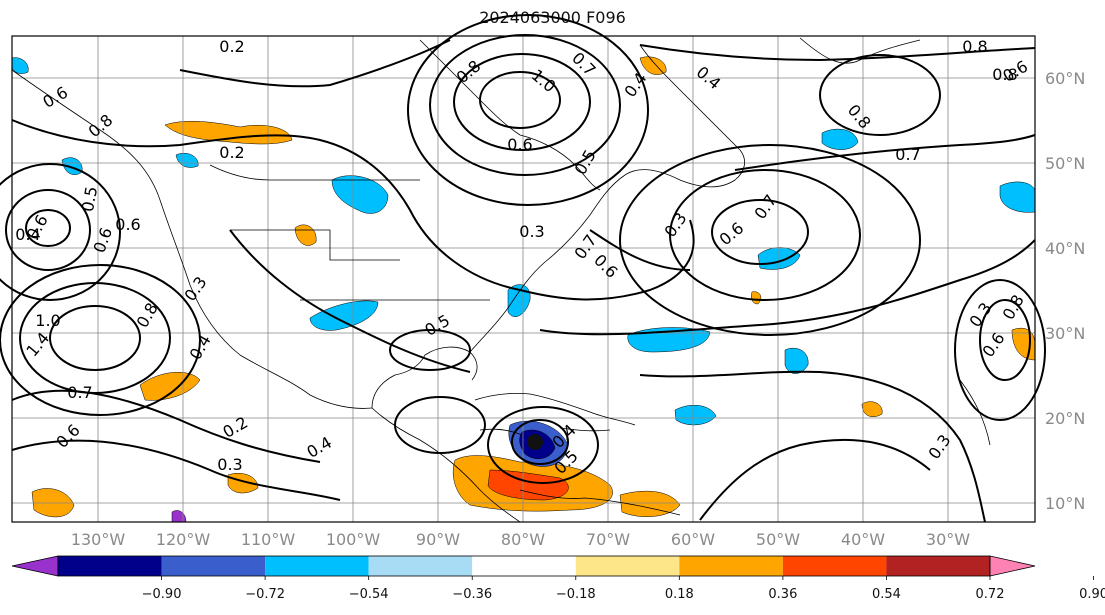  Describe the element at coordinates (886, 594) in the screenshot. I see `colorbar-tick-label: 0.54` at that location.